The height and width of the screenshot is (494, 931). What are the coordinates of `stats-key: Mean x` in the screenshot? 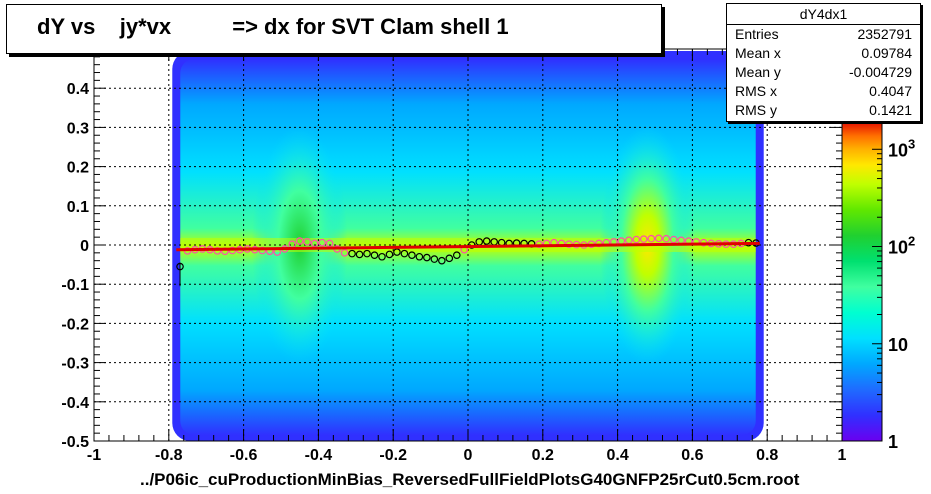 It's located at (758, 53).